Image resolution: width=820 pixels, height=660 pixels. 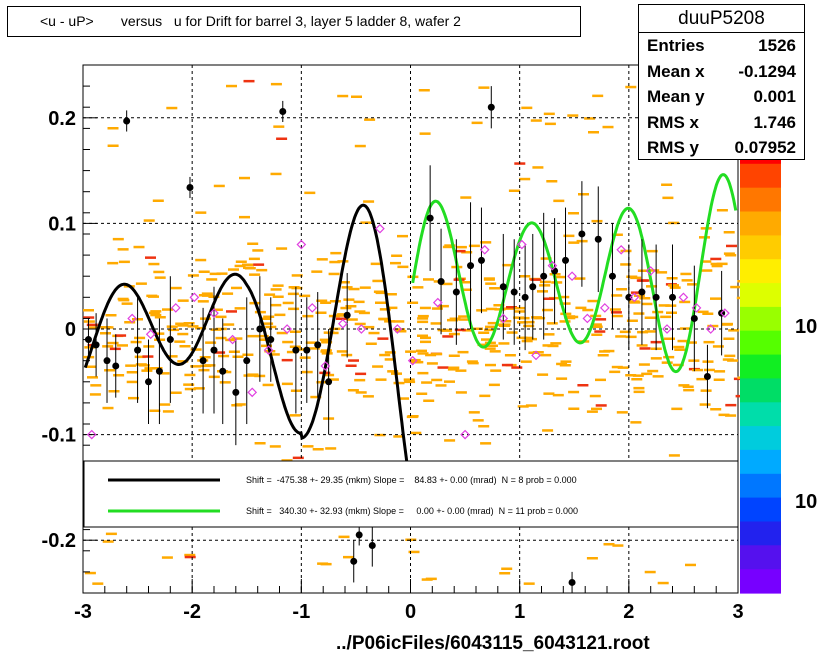 What do you see at coordinates (70, 330) in the screenshot?
I see `y-tick-label: 0` at bounding box center [70, 330].